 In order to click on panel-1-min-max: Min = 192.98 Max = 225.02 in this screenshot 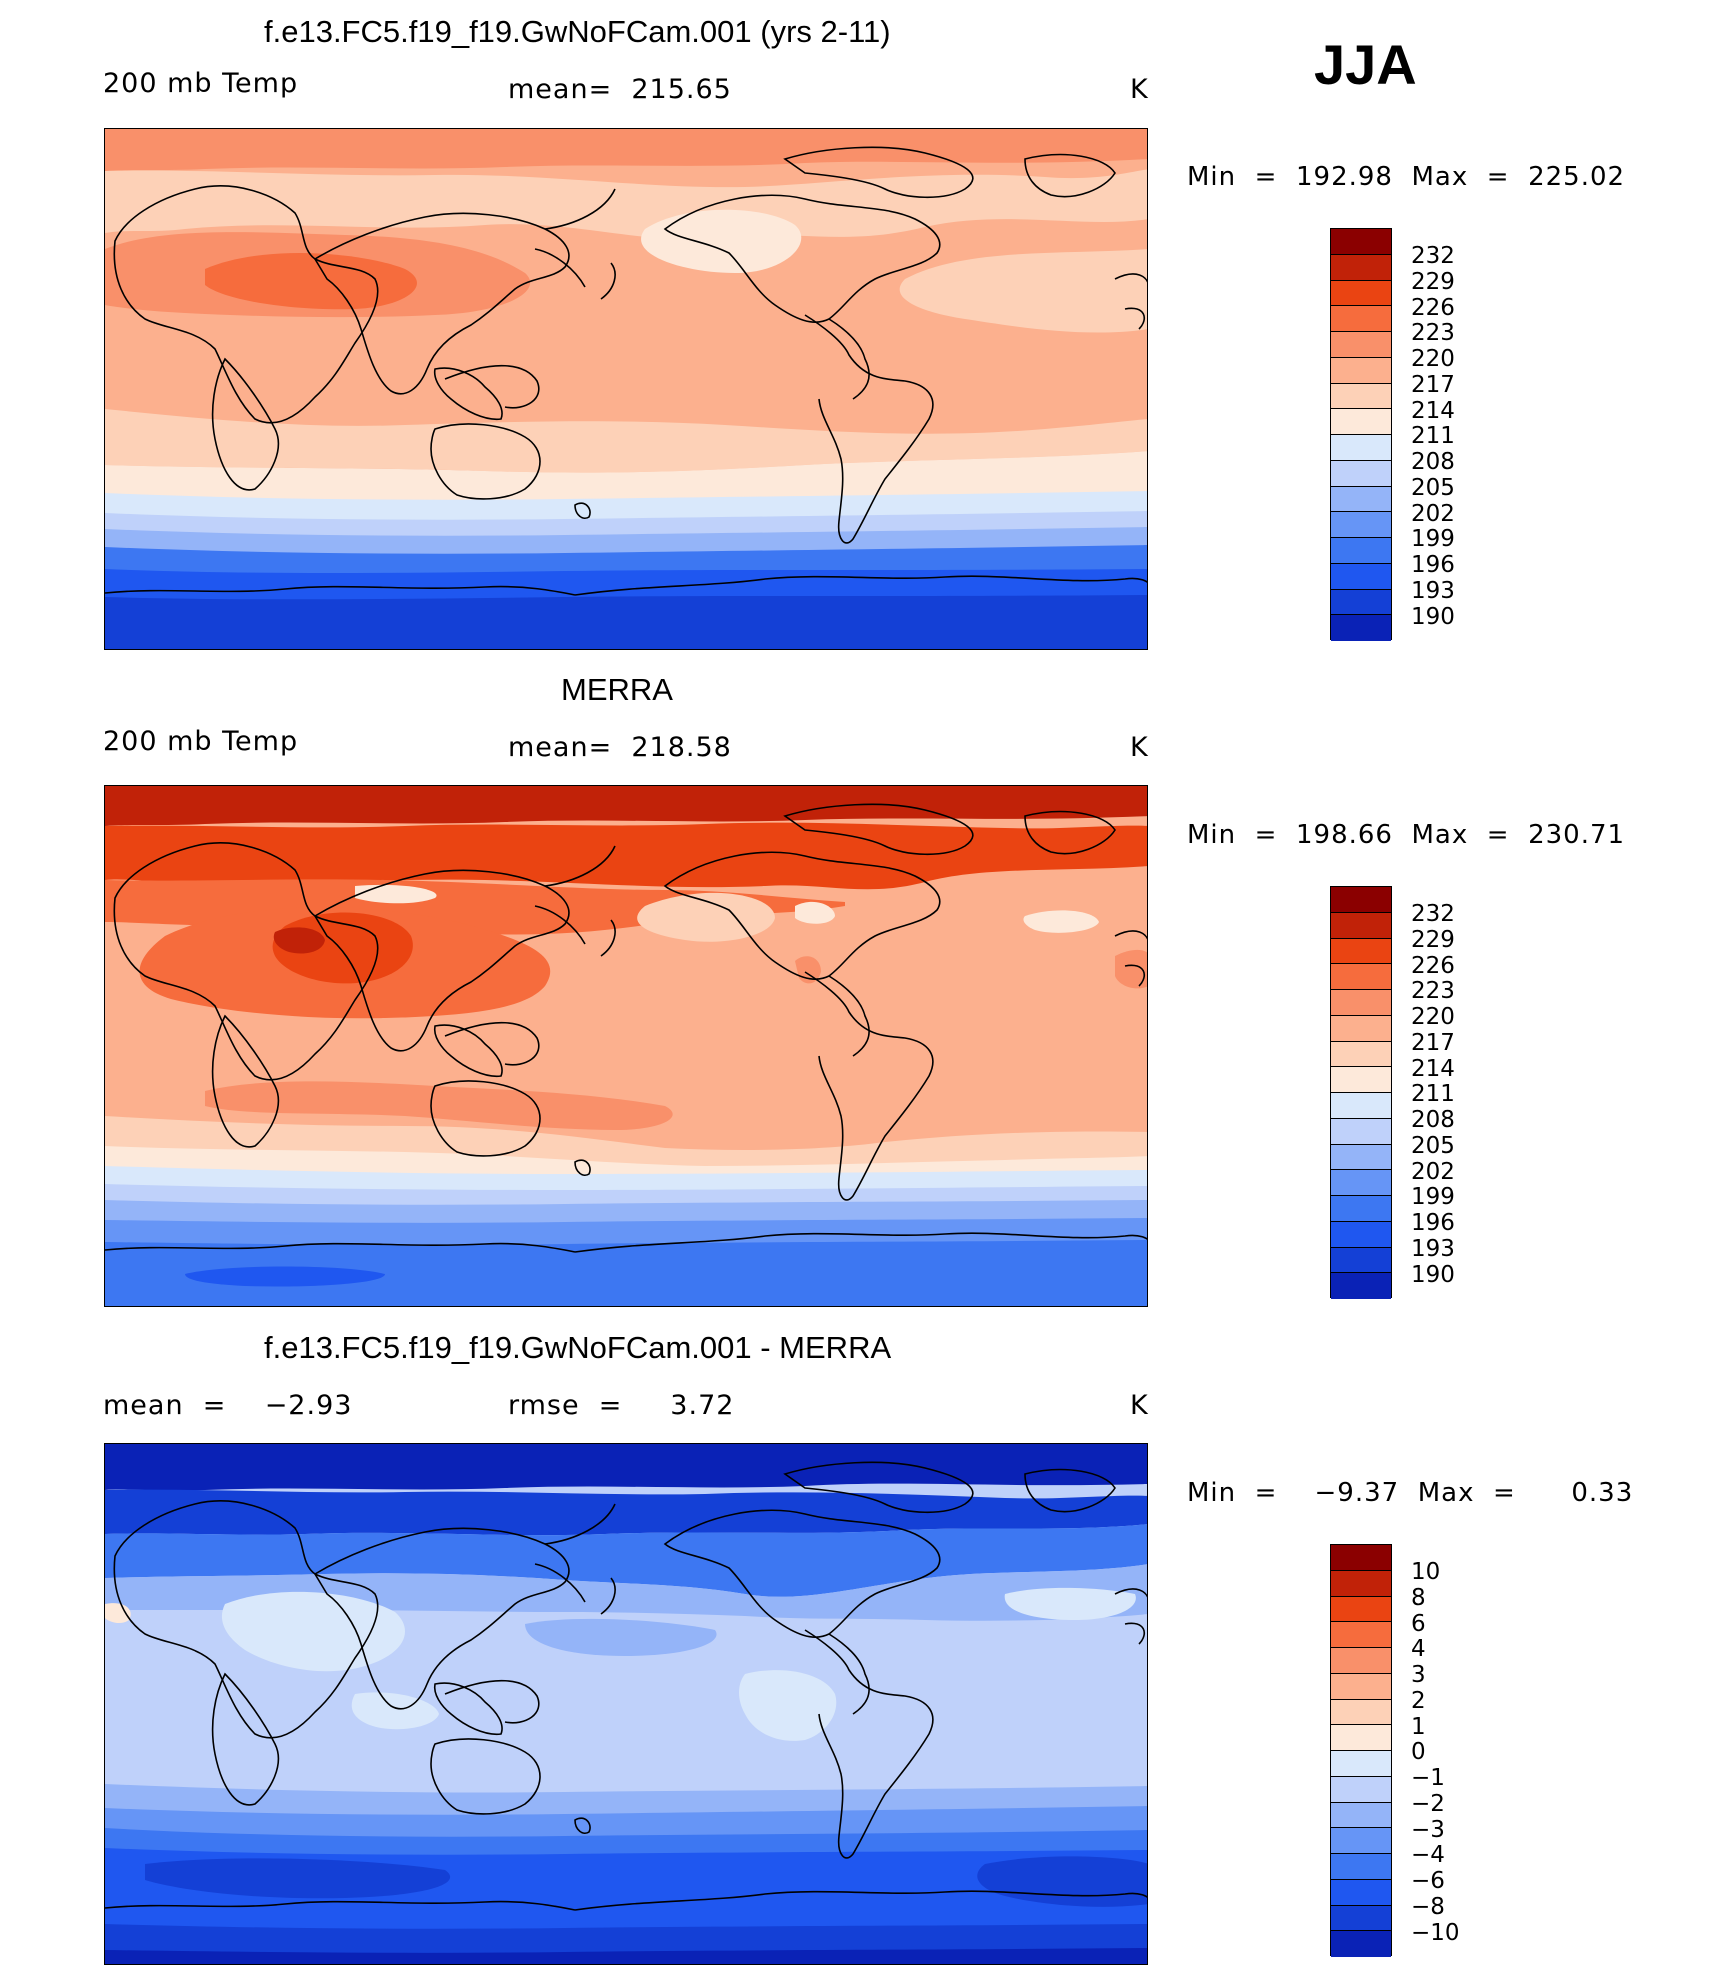, I will do `click(1406, 177)`.